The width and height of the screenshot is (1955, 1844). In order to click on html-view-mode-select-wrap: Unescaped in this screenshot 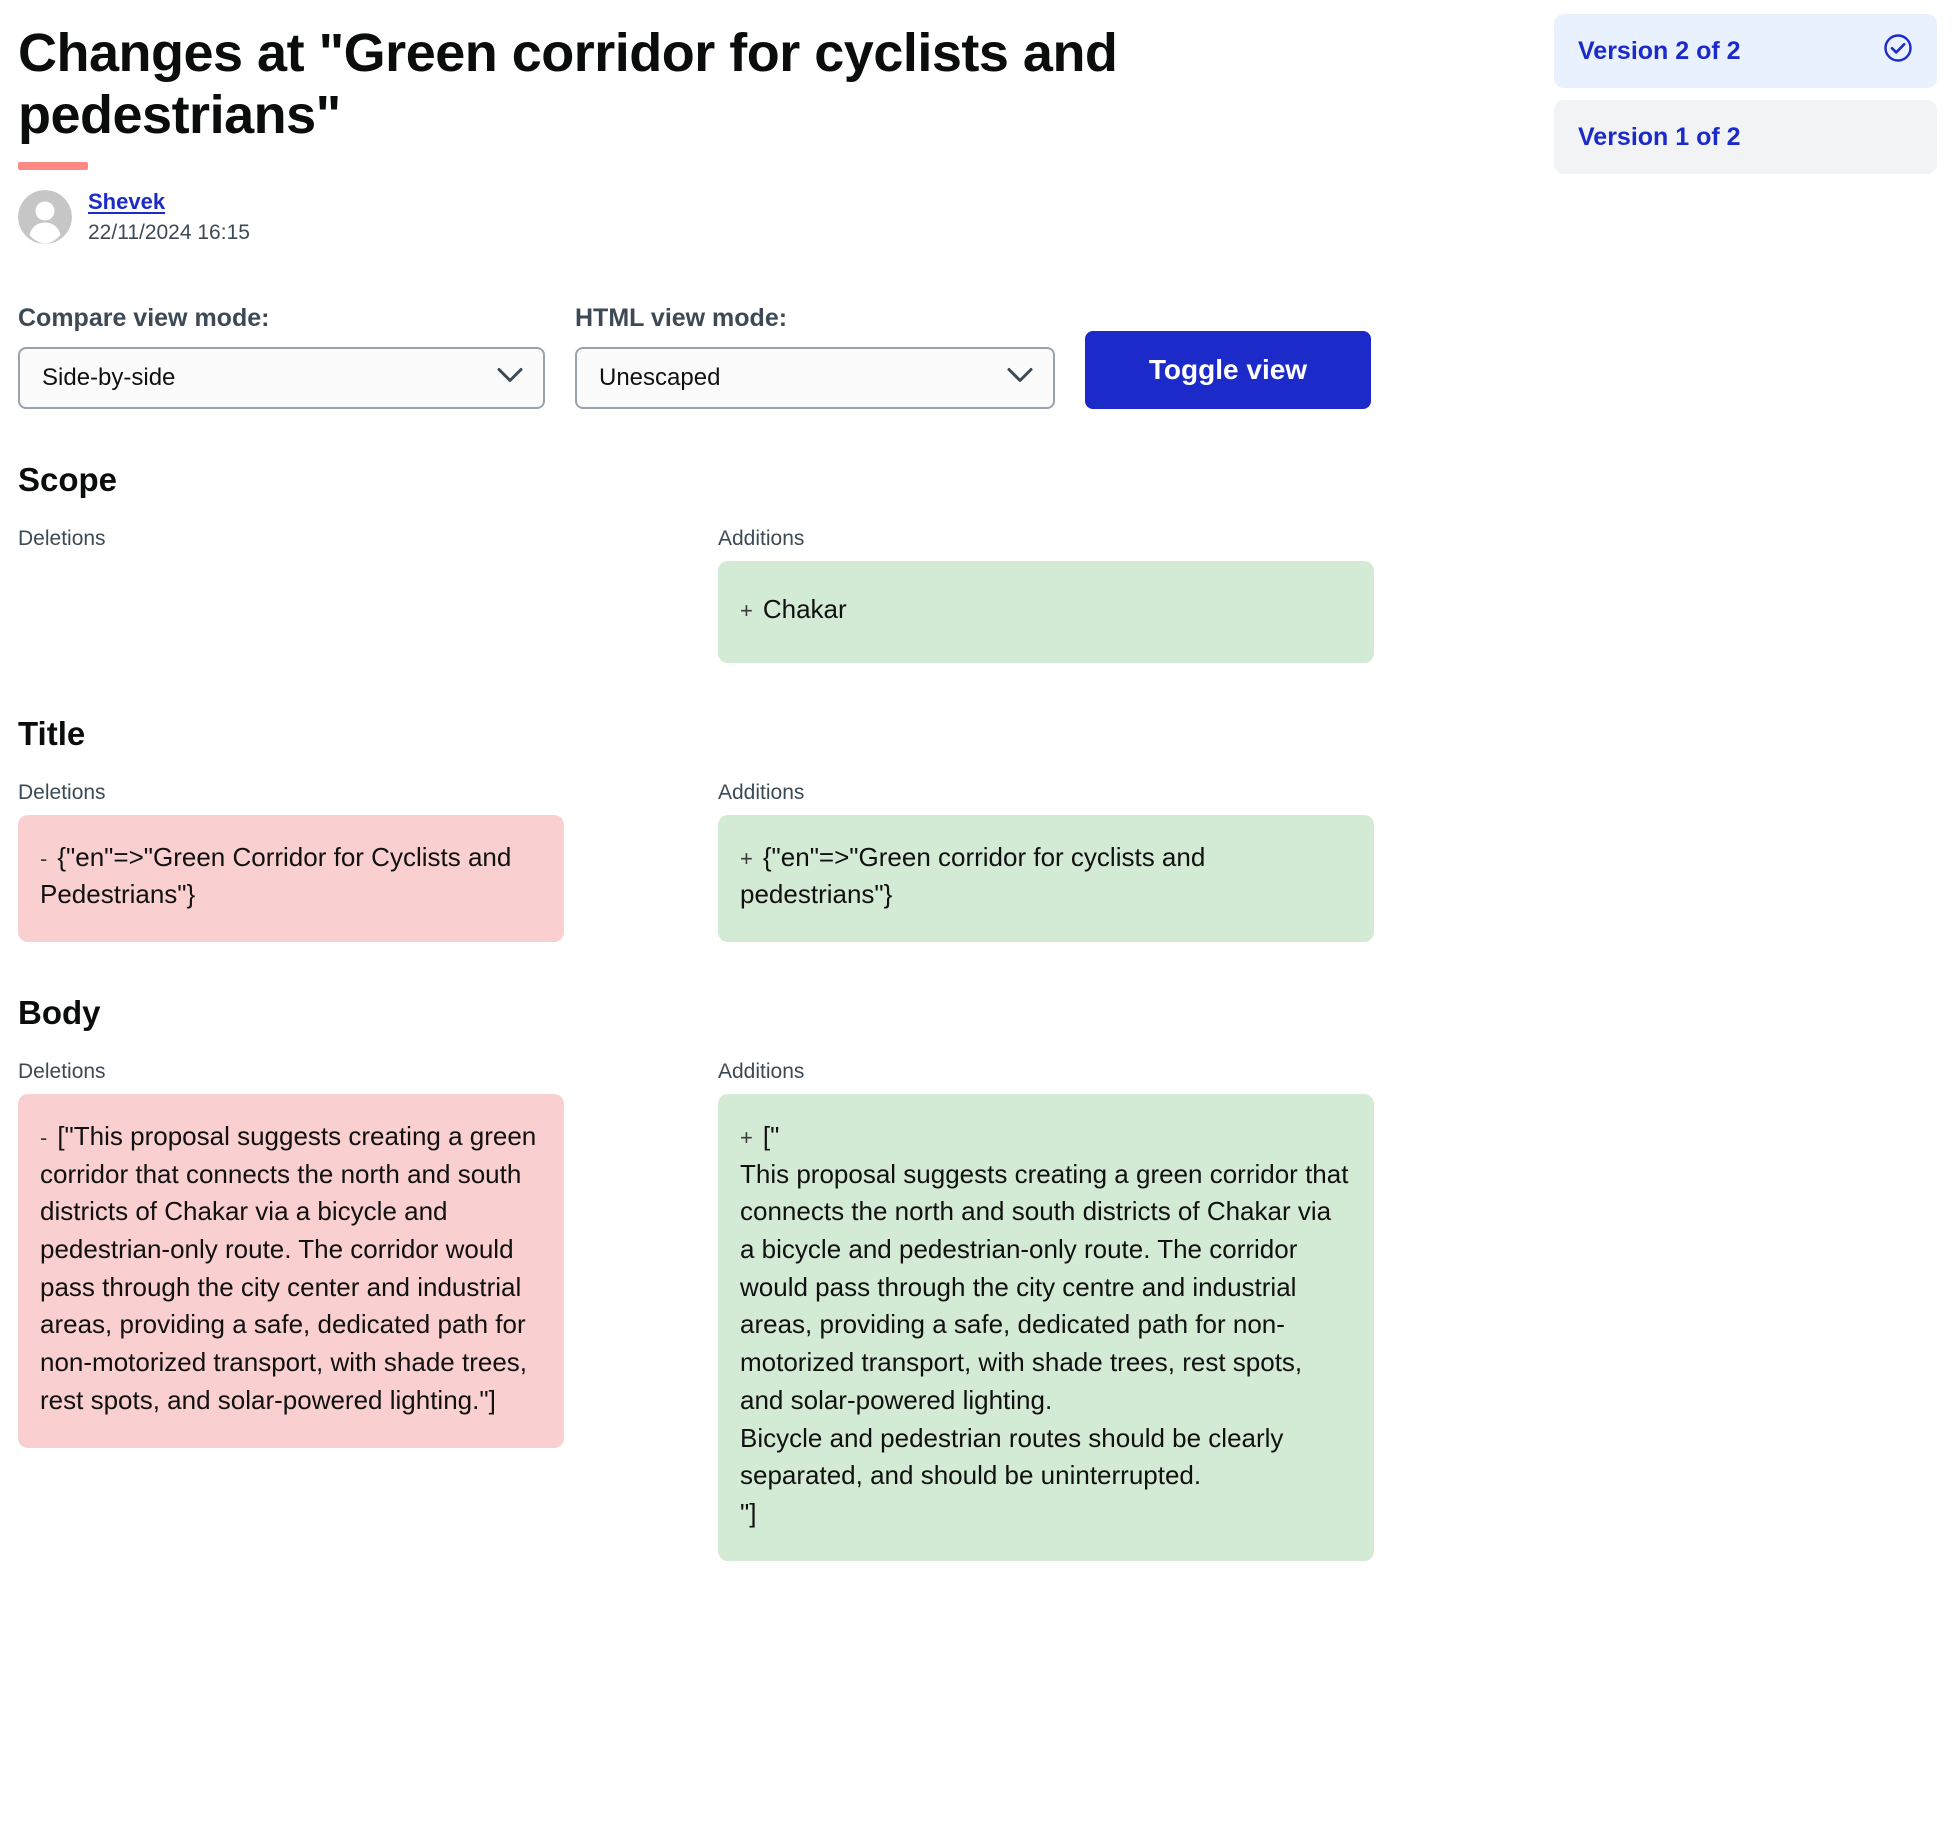, I will do `click(815, 377)`.